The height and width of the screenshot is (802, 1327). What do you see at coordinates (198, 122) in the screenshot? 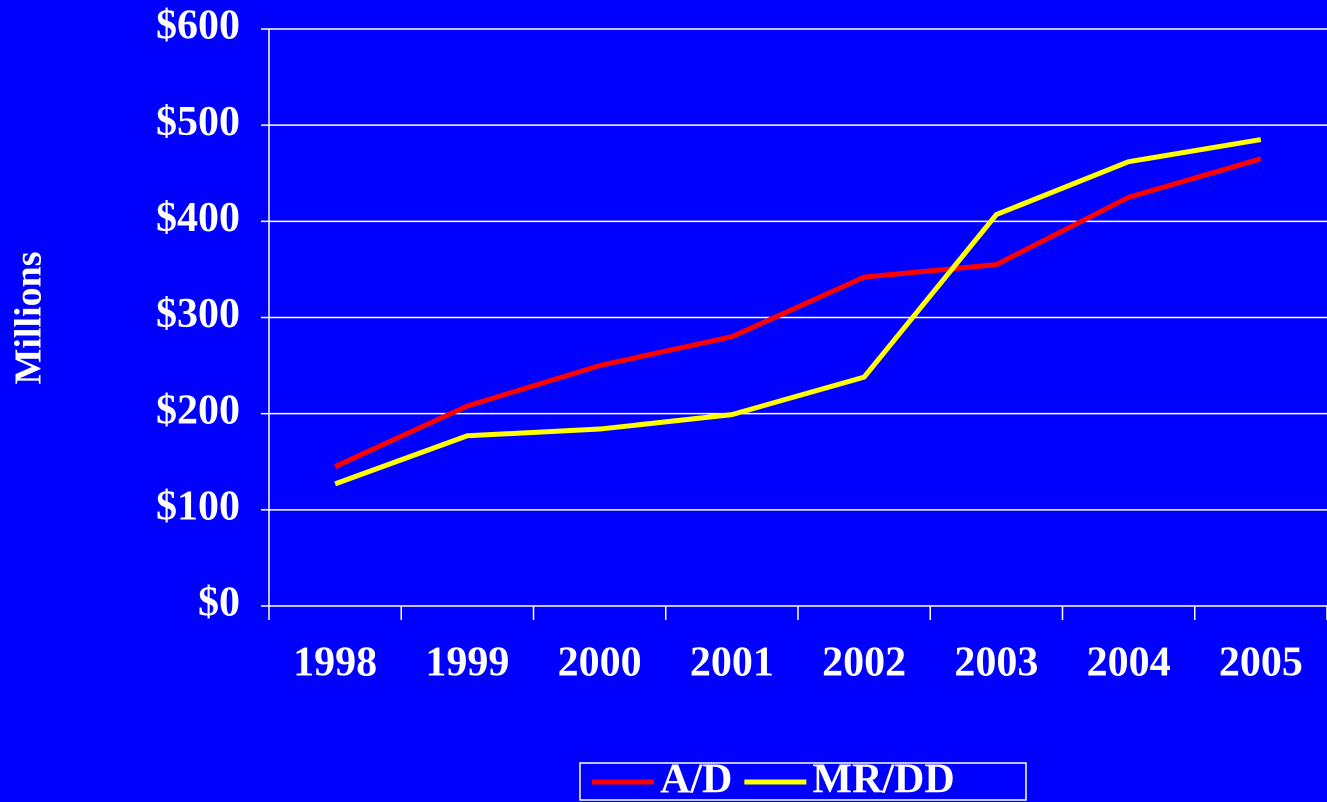
I see `y-tick-label: $500` at bounding box center [198, 122].